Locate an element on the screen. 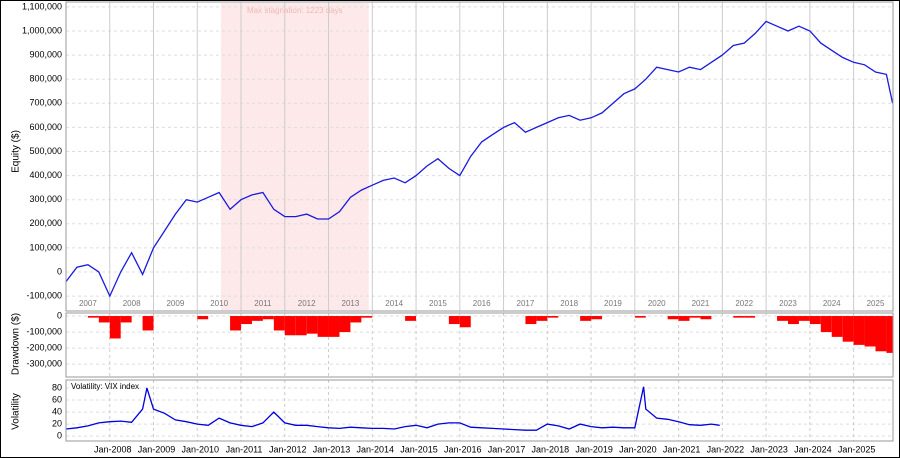  y-axis-title: Volatility is located at coordinates (16, 411).